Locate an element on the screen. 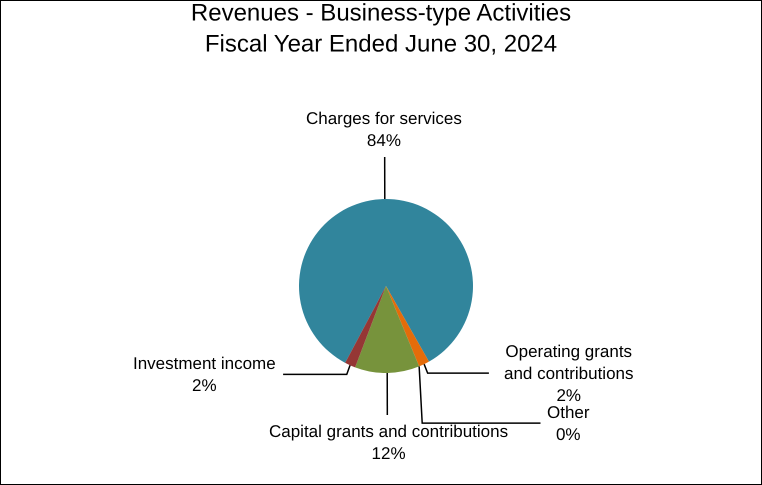  data-label: 84% is located at coordinates (383, 140).